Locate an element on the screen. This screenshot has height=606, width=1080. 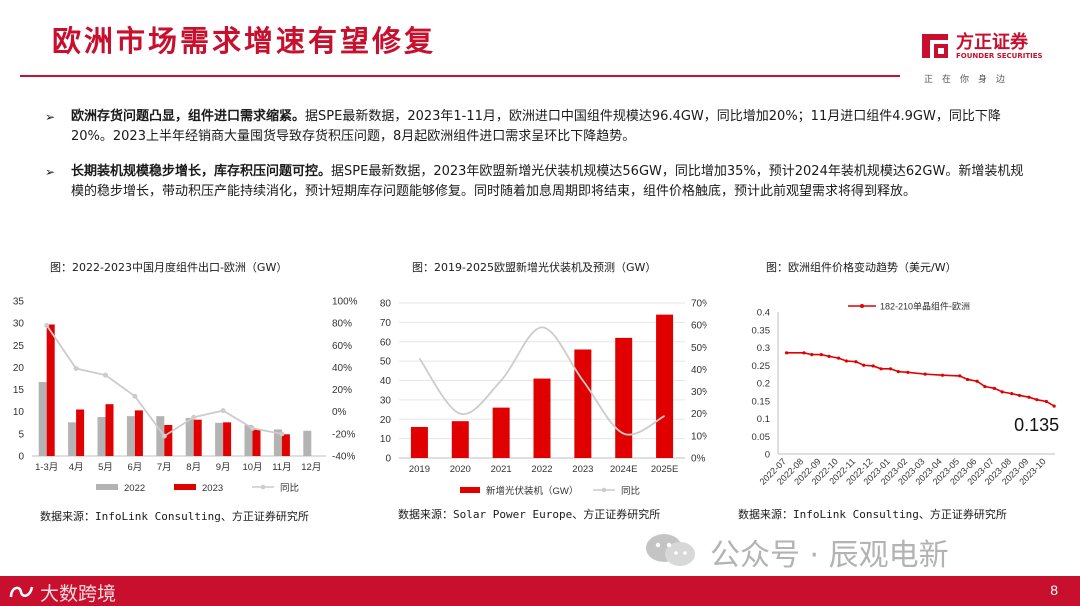
y-right-tick-label: 100% is located at coordinates (345, 302).